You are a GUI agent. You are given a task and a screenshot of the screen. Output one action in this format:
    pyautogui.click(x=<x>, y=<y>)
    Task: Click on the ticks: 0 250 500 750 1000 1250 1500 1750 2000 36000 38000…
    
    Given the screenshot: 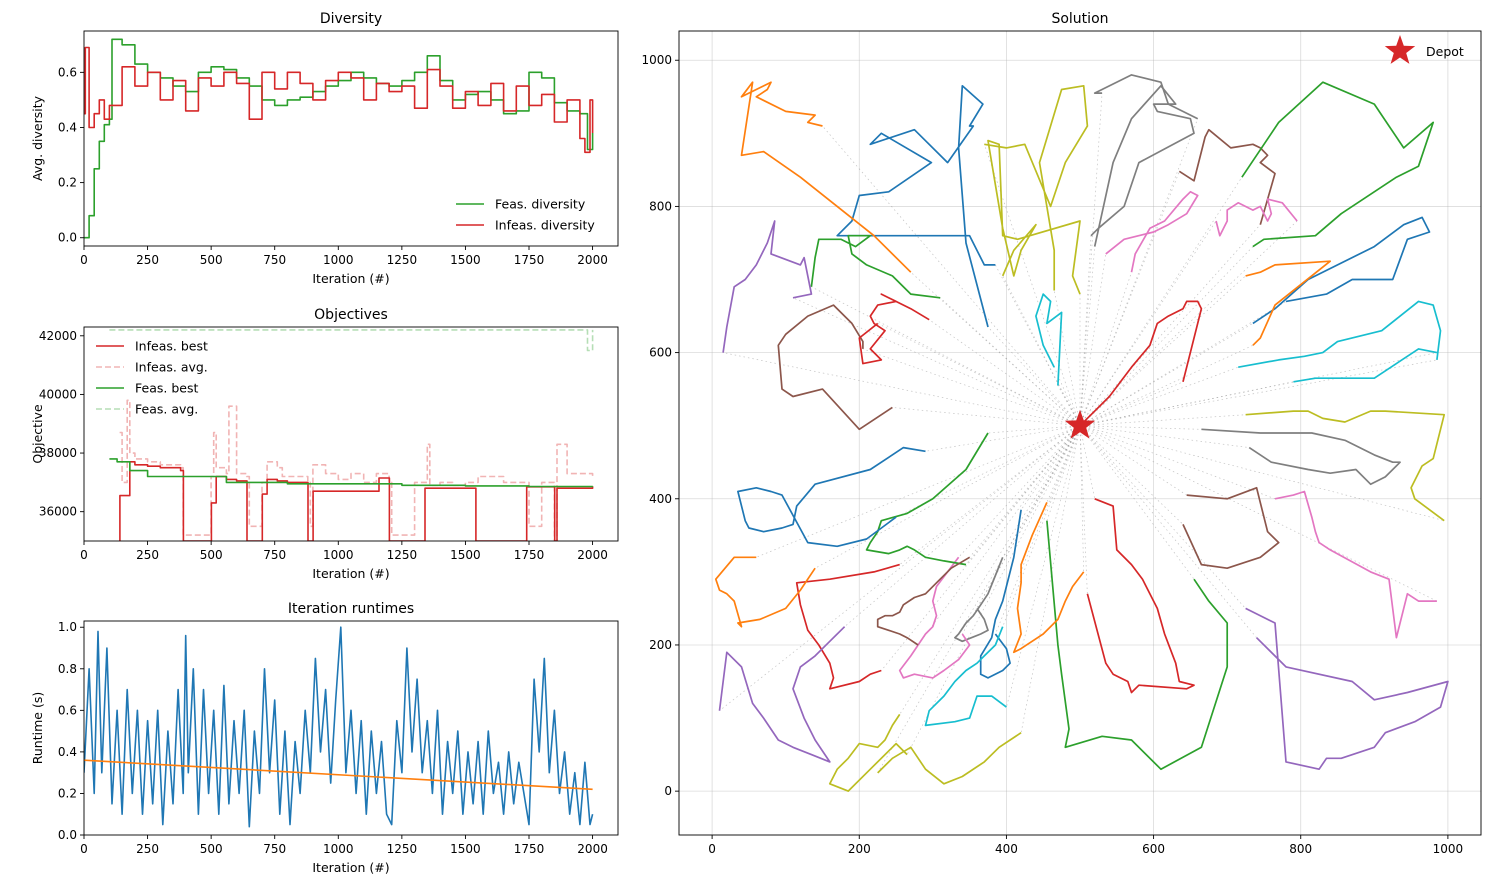 What is the action you would take?
    pyautogui.click(x=323, y=445)
    